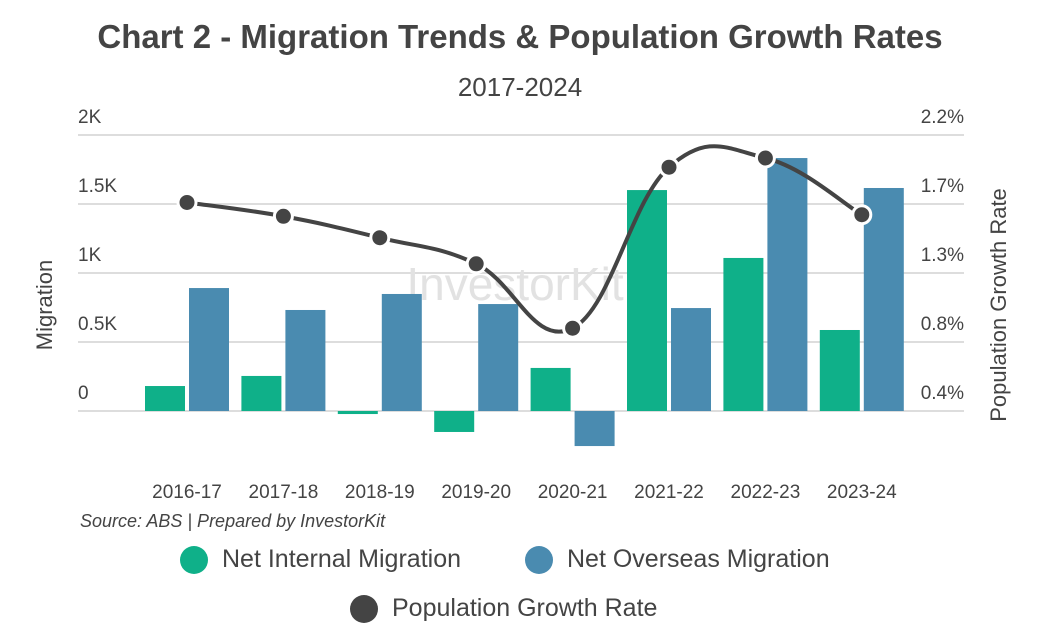  Describe the element at coordinates (669, 492) in the screenshot. I see `x-tick-label: 2021-22` at that location.